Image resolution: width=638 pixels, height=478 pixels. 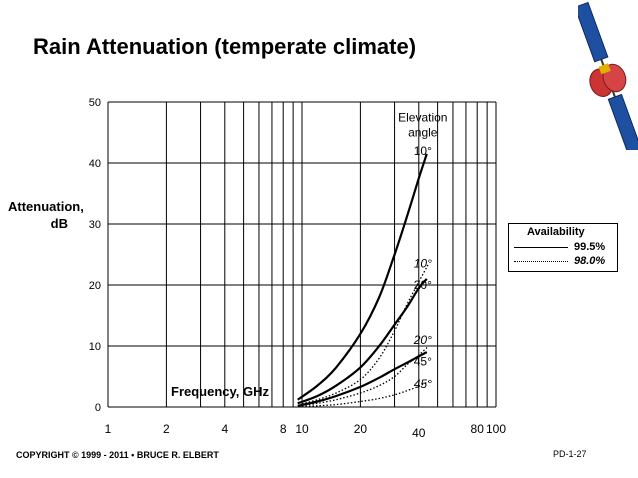 What do you see at coordinates (608, 75) in the screenshot?
I see `satellite-icon` at bounding box center [608, 75].